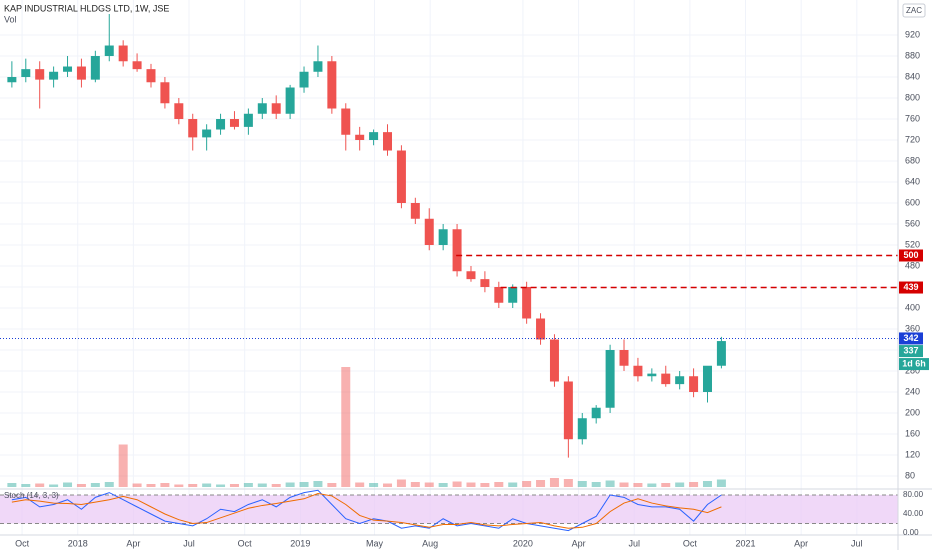 This screenshot has height=550, width=932. Describe the element at coordinates (912, 76) in the screenshot. I see `y-tick-label: 840` at that location.